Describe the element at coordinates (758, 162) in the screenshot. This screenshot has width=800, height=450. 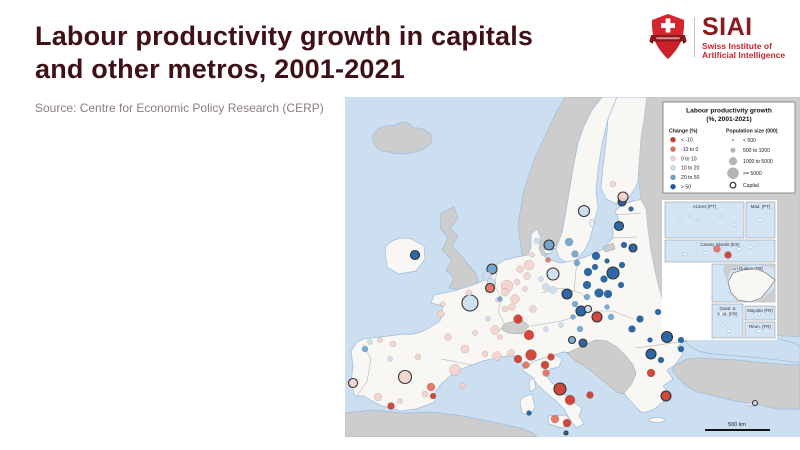
I see `legend-population-label: 1000 to 5000` at that location.